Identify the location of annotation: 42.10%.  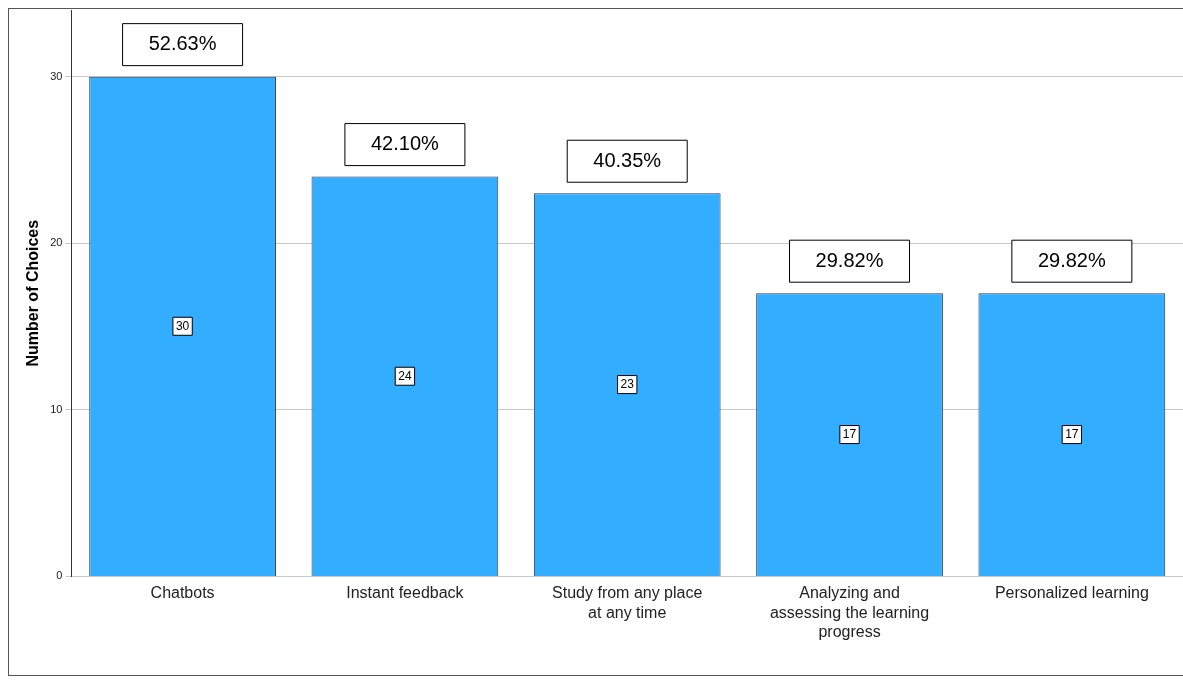
(405, 143).